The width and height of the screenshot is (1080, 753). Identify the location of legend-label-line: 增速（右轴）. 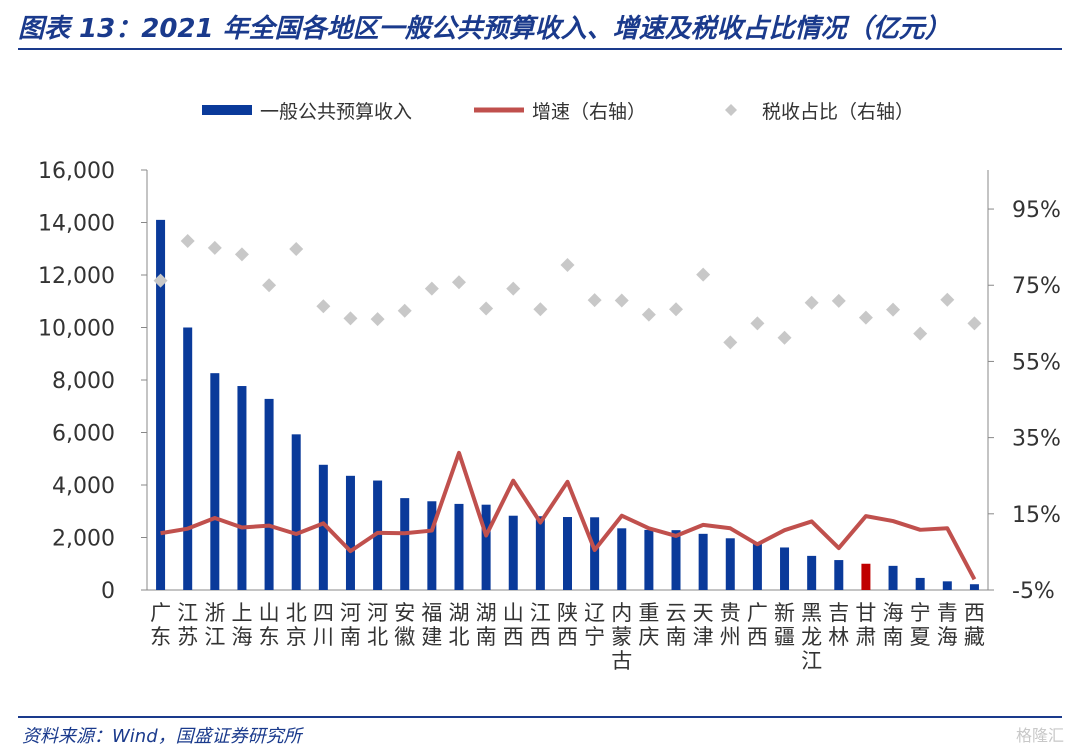
(589, 112).